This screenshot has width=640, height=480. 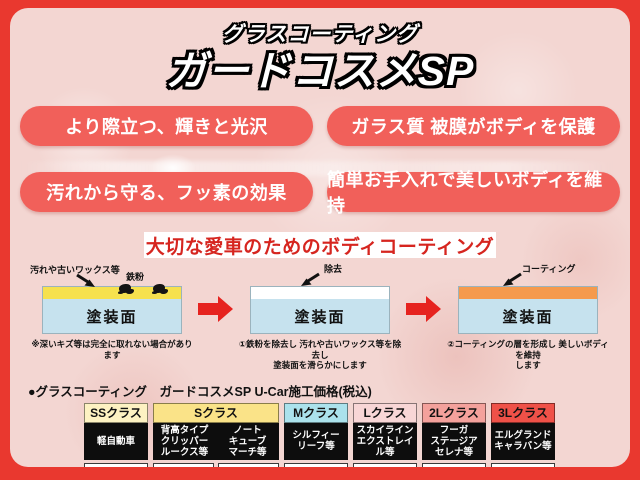 I want to click on price-column-l: Lクラス スカイライン エクストレイル等 83,600円, so click(x=385, y=434).